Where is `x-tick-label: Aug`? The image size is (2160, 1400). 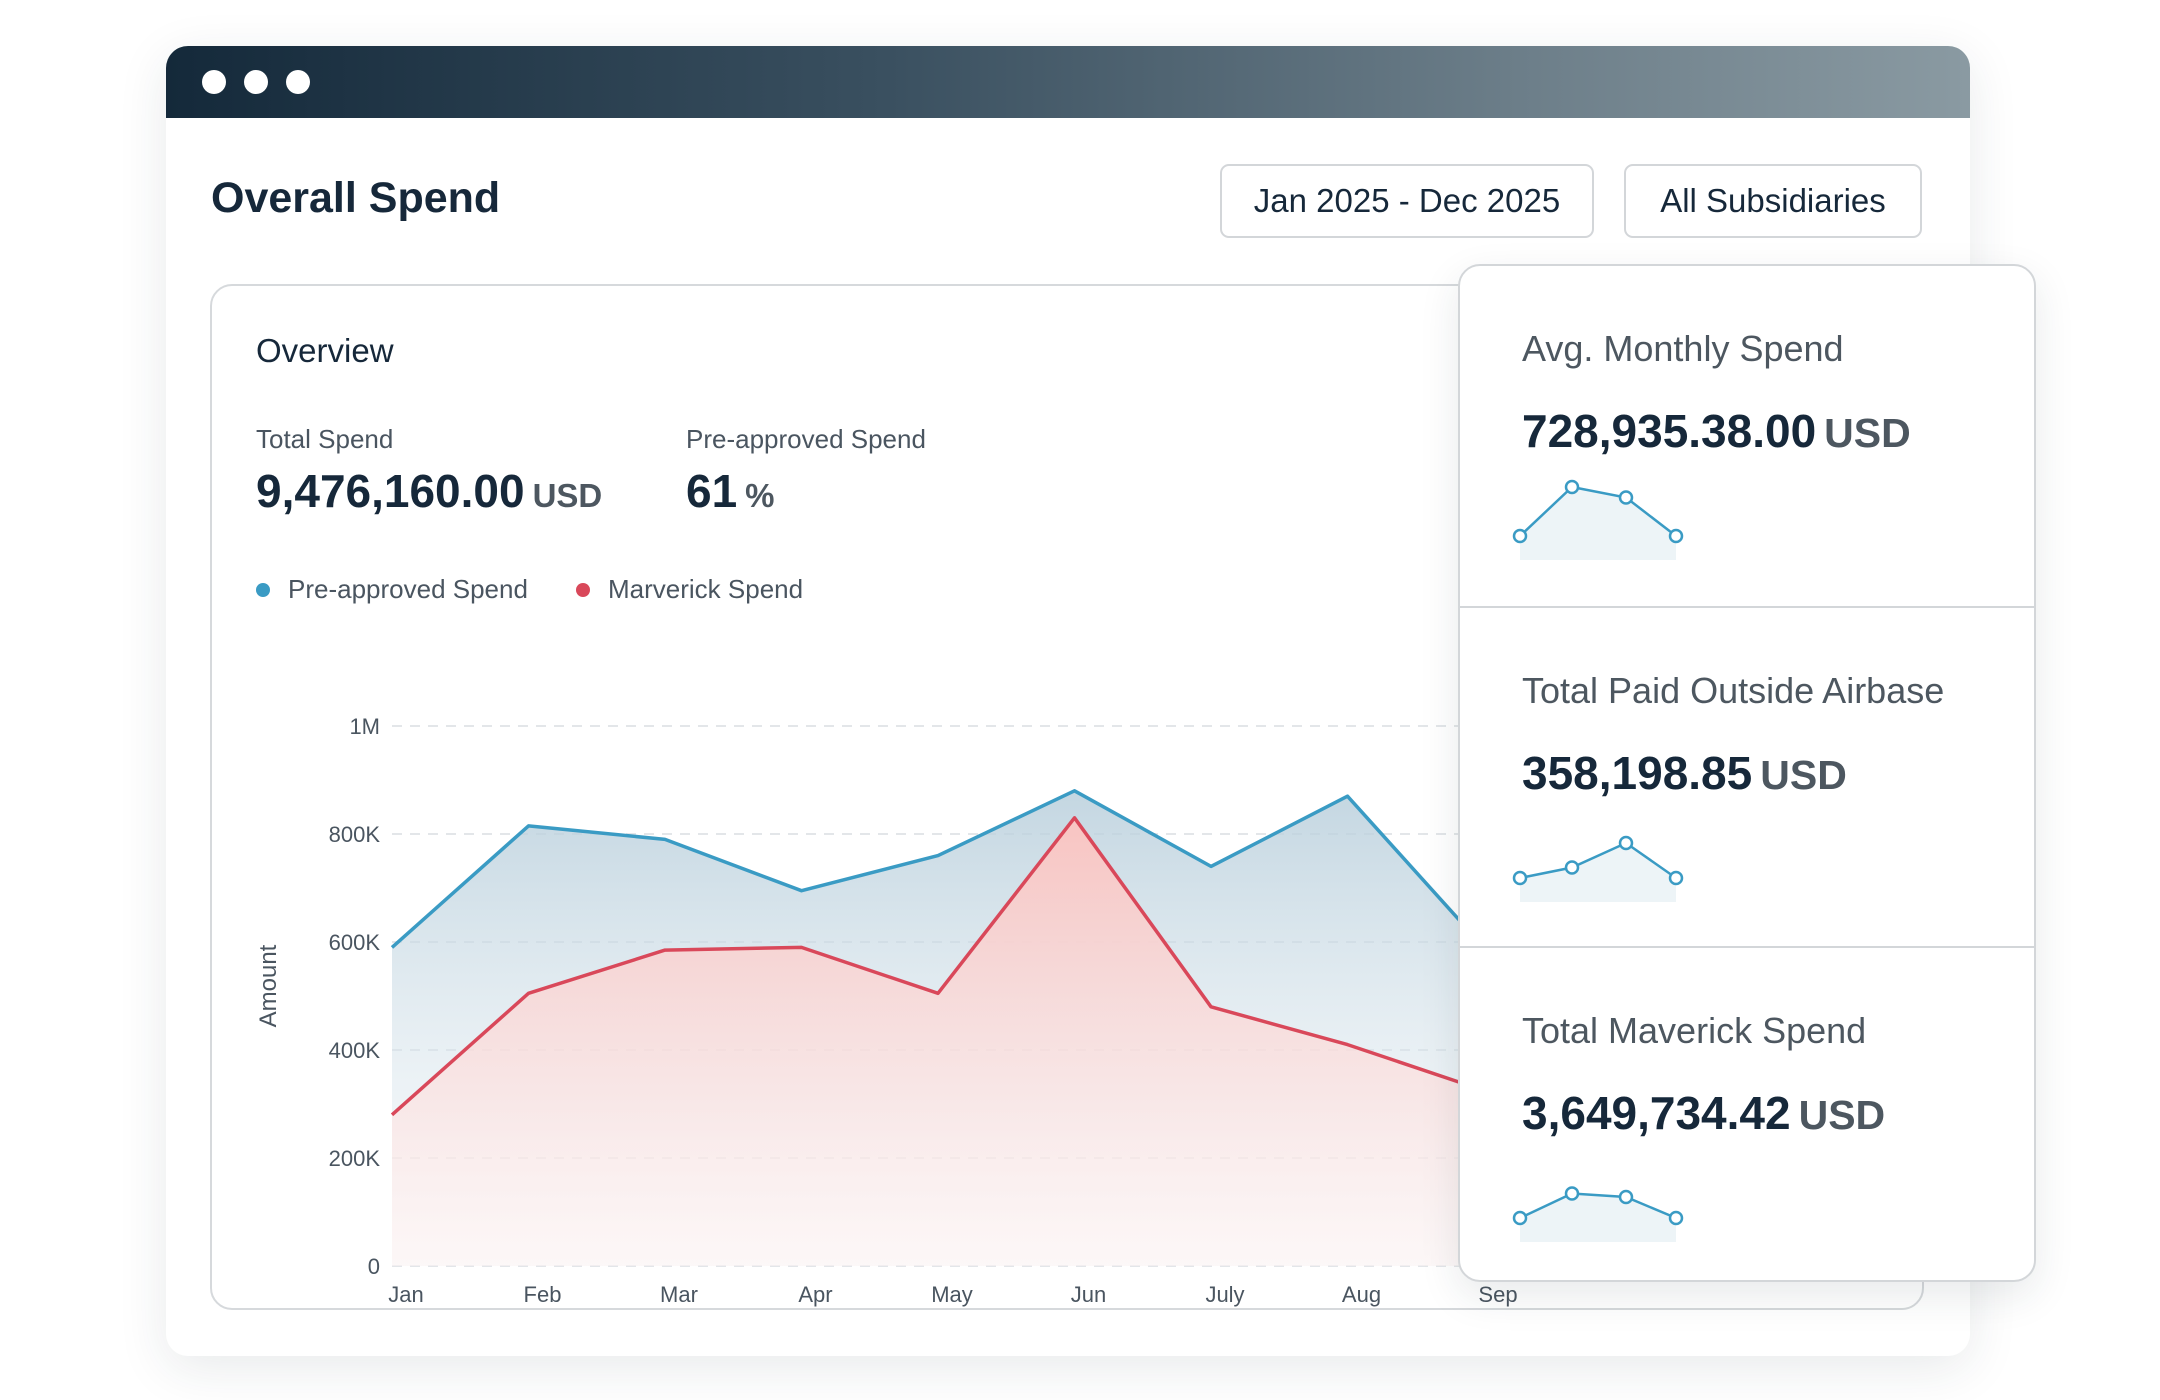
x-tick-label: Aug is located at coordinates (1361, 1294).